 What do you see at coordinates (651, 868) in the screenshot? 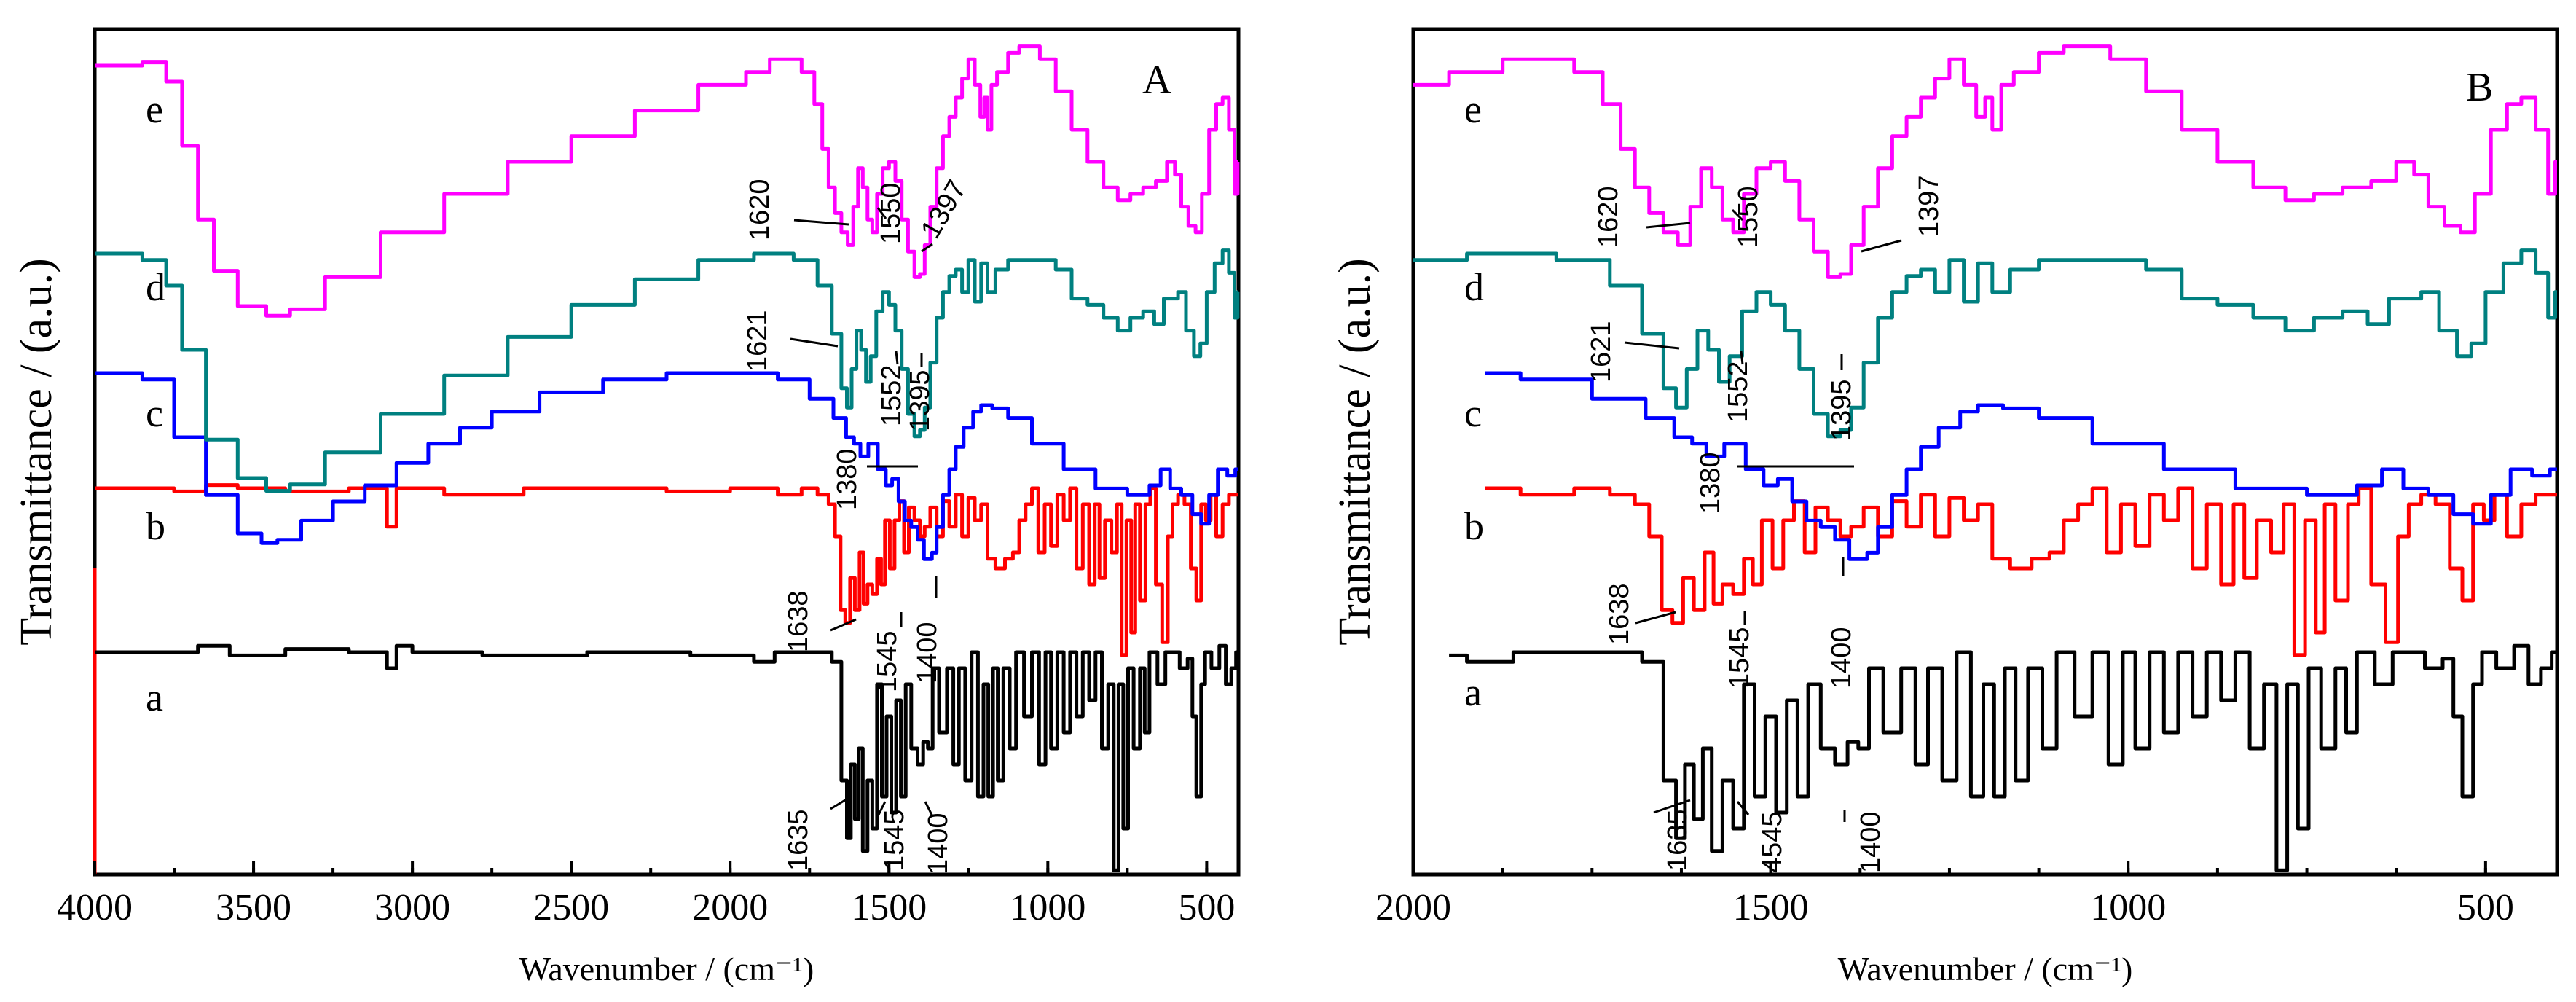
I see `panel-a-x-ticks` at bounding box center [651, 868].